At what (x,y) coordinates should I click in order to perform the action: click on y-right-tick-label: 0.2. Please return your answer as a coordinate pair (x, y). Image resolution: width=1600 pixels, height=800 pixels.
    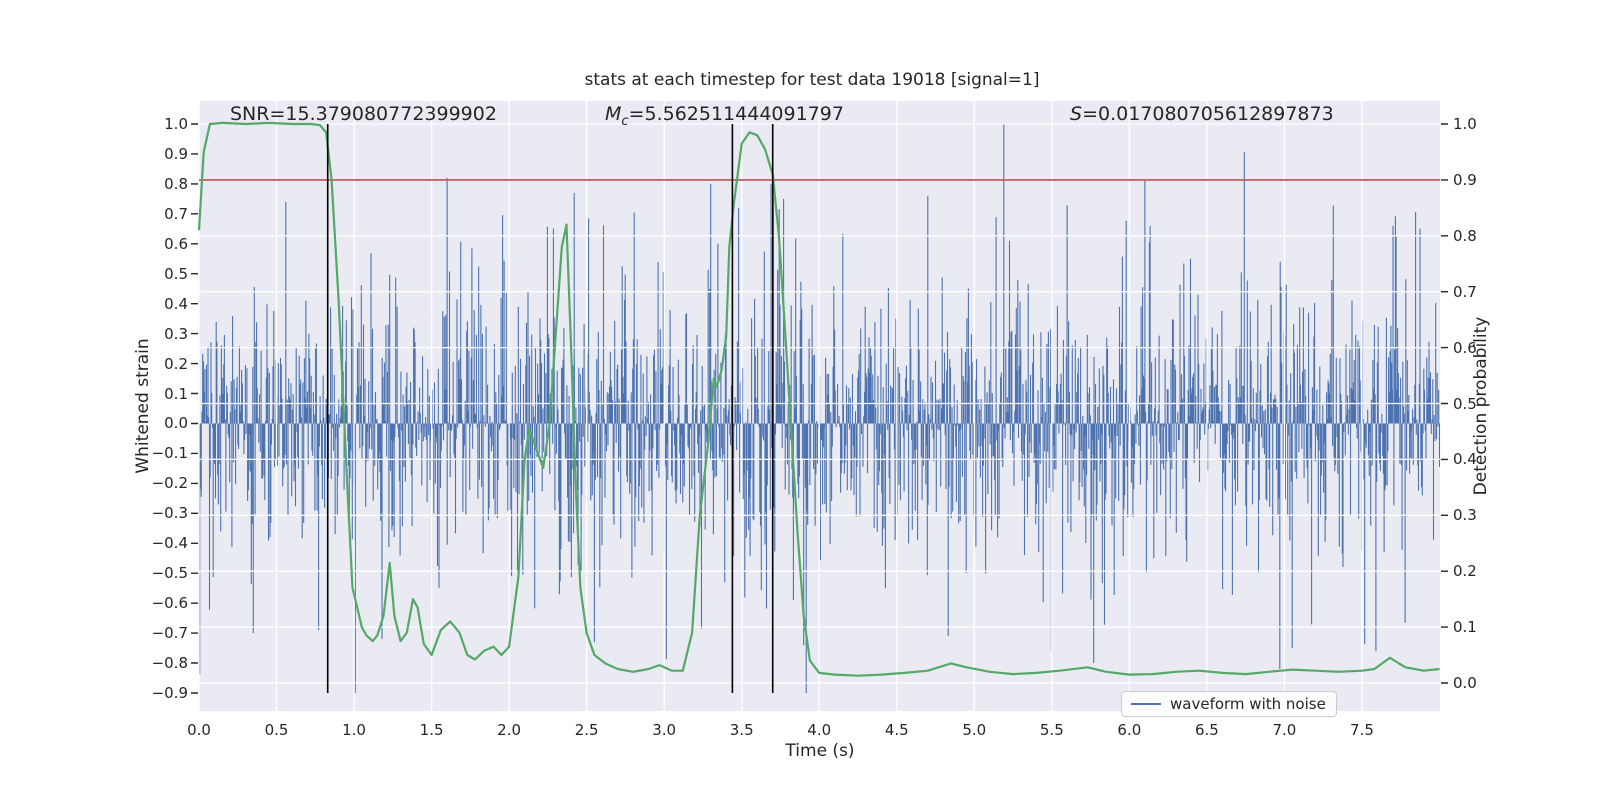
    Looking at the image, I should click on (1465, 571).